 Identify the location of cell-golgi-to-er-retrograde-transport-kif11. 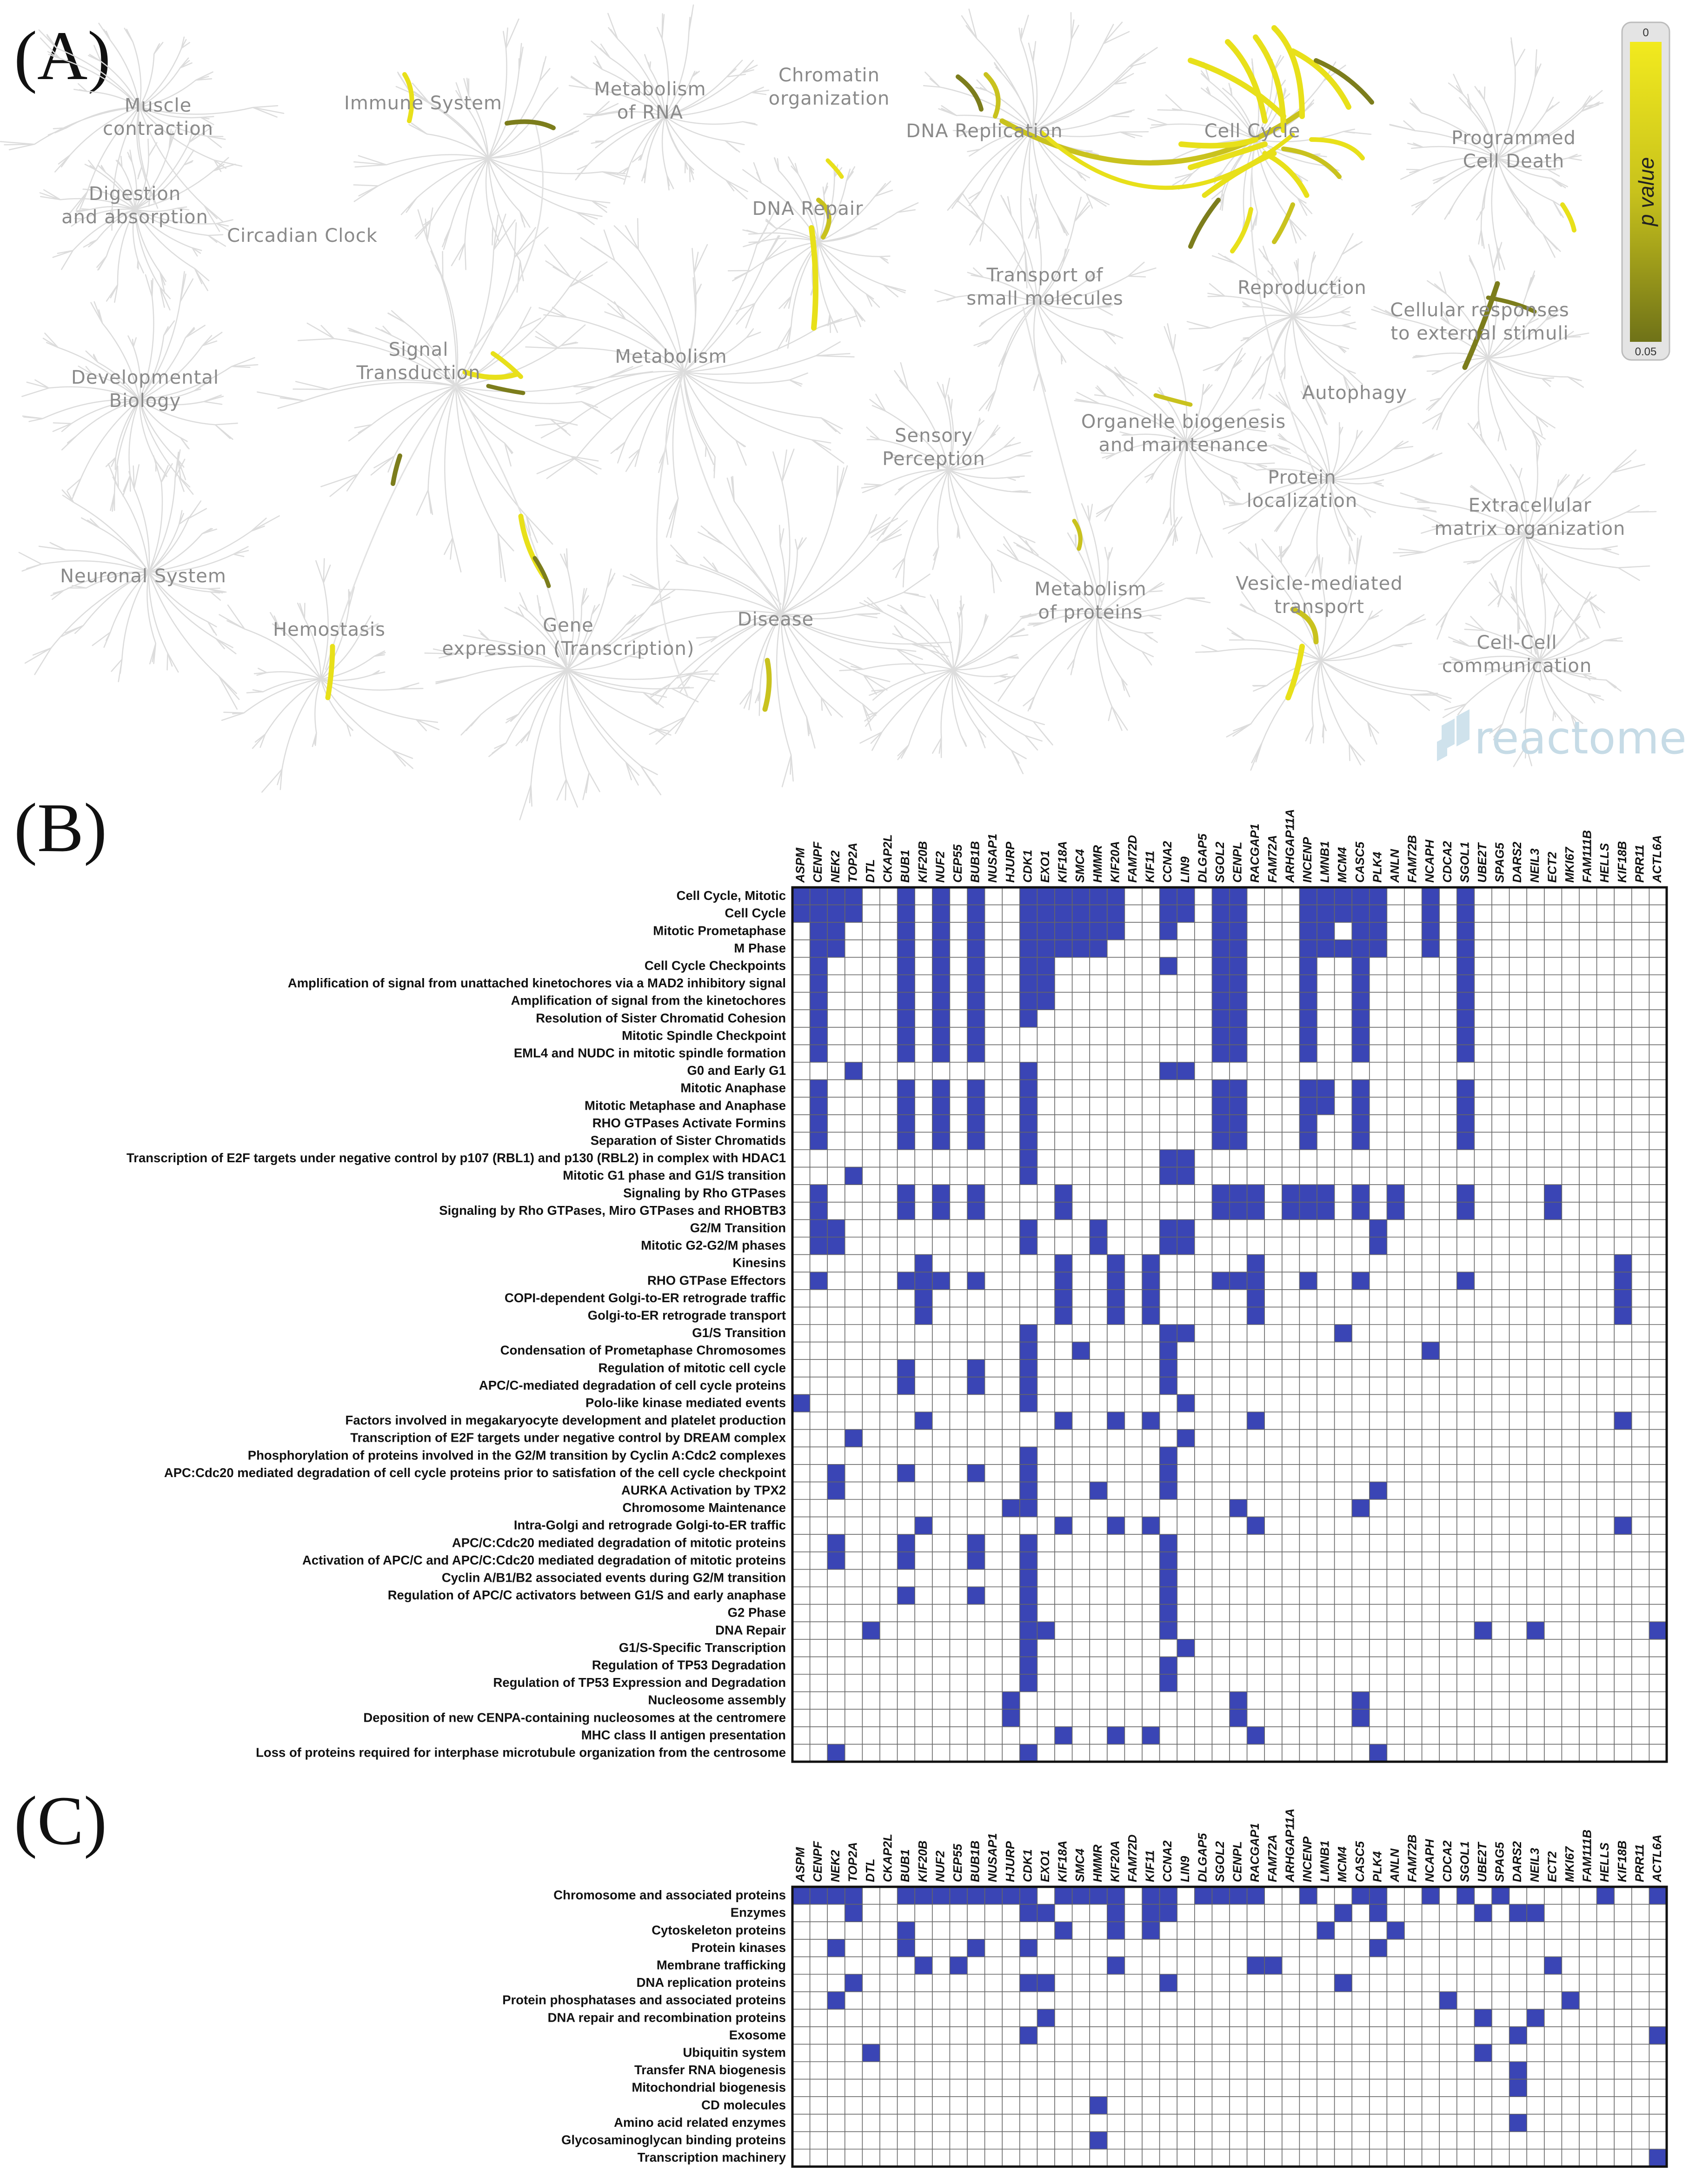
(1151, 1316).